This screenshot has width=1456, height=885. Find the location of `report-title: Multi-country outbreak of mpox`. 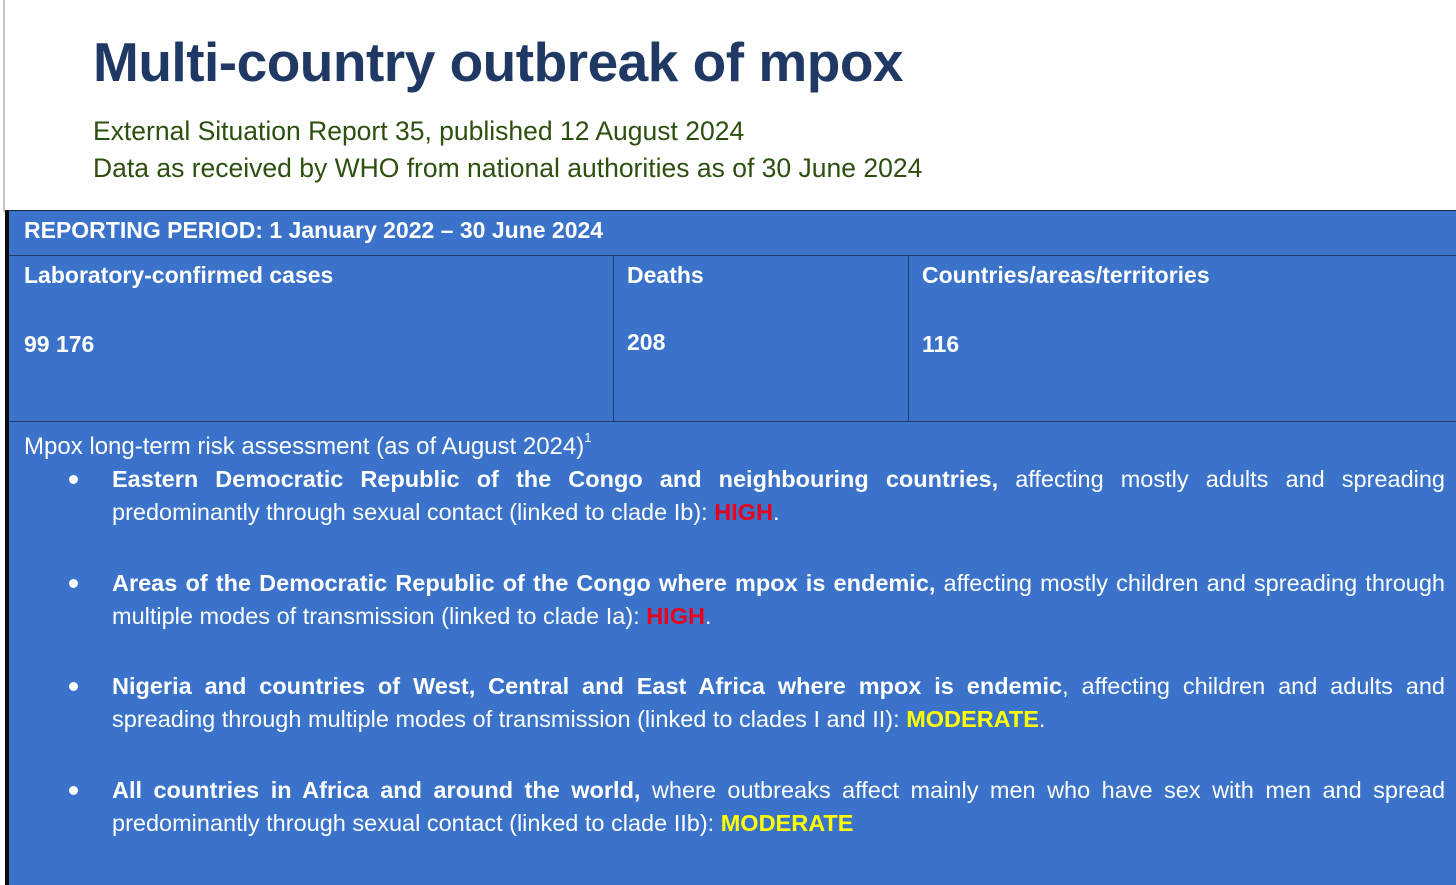

report-title: Multi-country outbreak of mpox is located at coordinates (498, 62).